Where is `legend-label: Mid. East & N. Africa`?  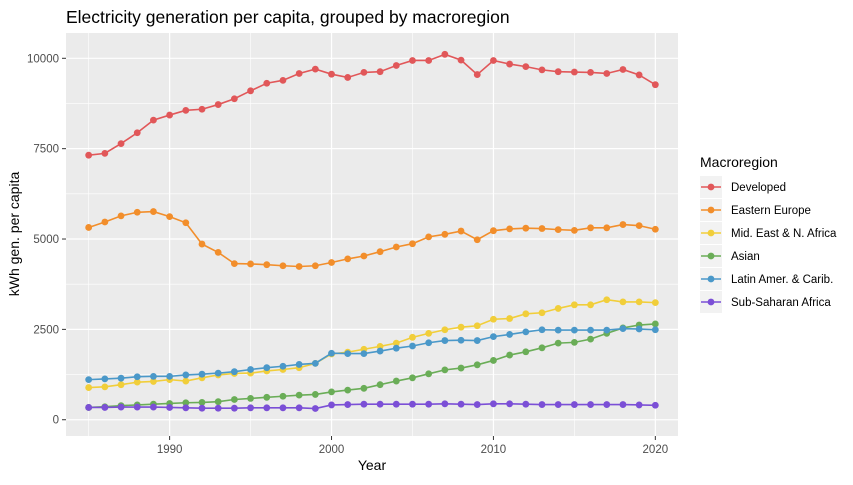
legend-label: Mid. East & N. Africa is located at coordinates (784, 234).